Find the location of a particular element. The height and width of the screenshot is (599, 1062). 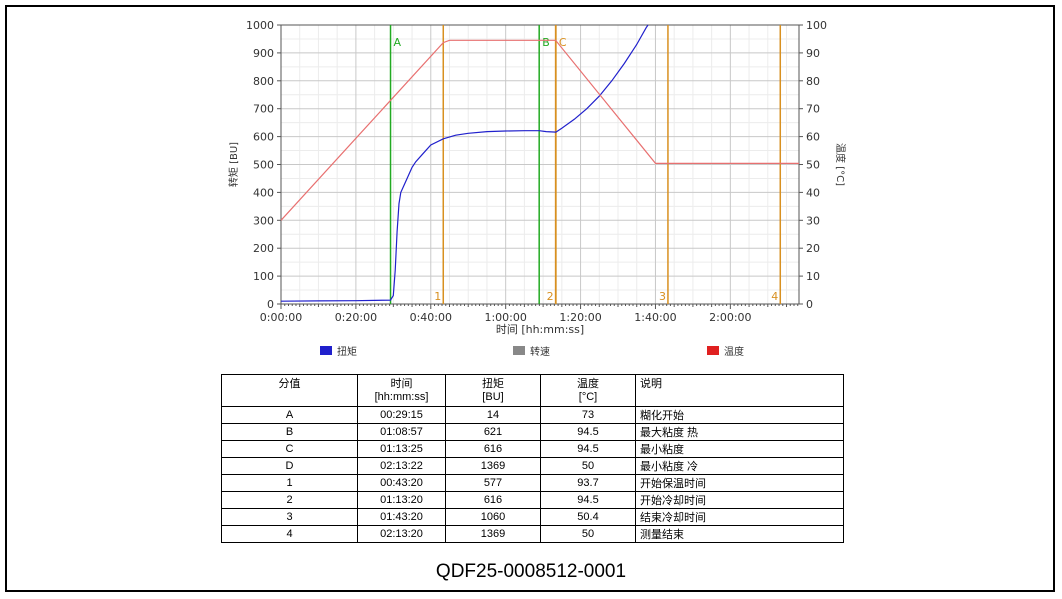

column-unit: [°C] is located at coordinates (588, 399).